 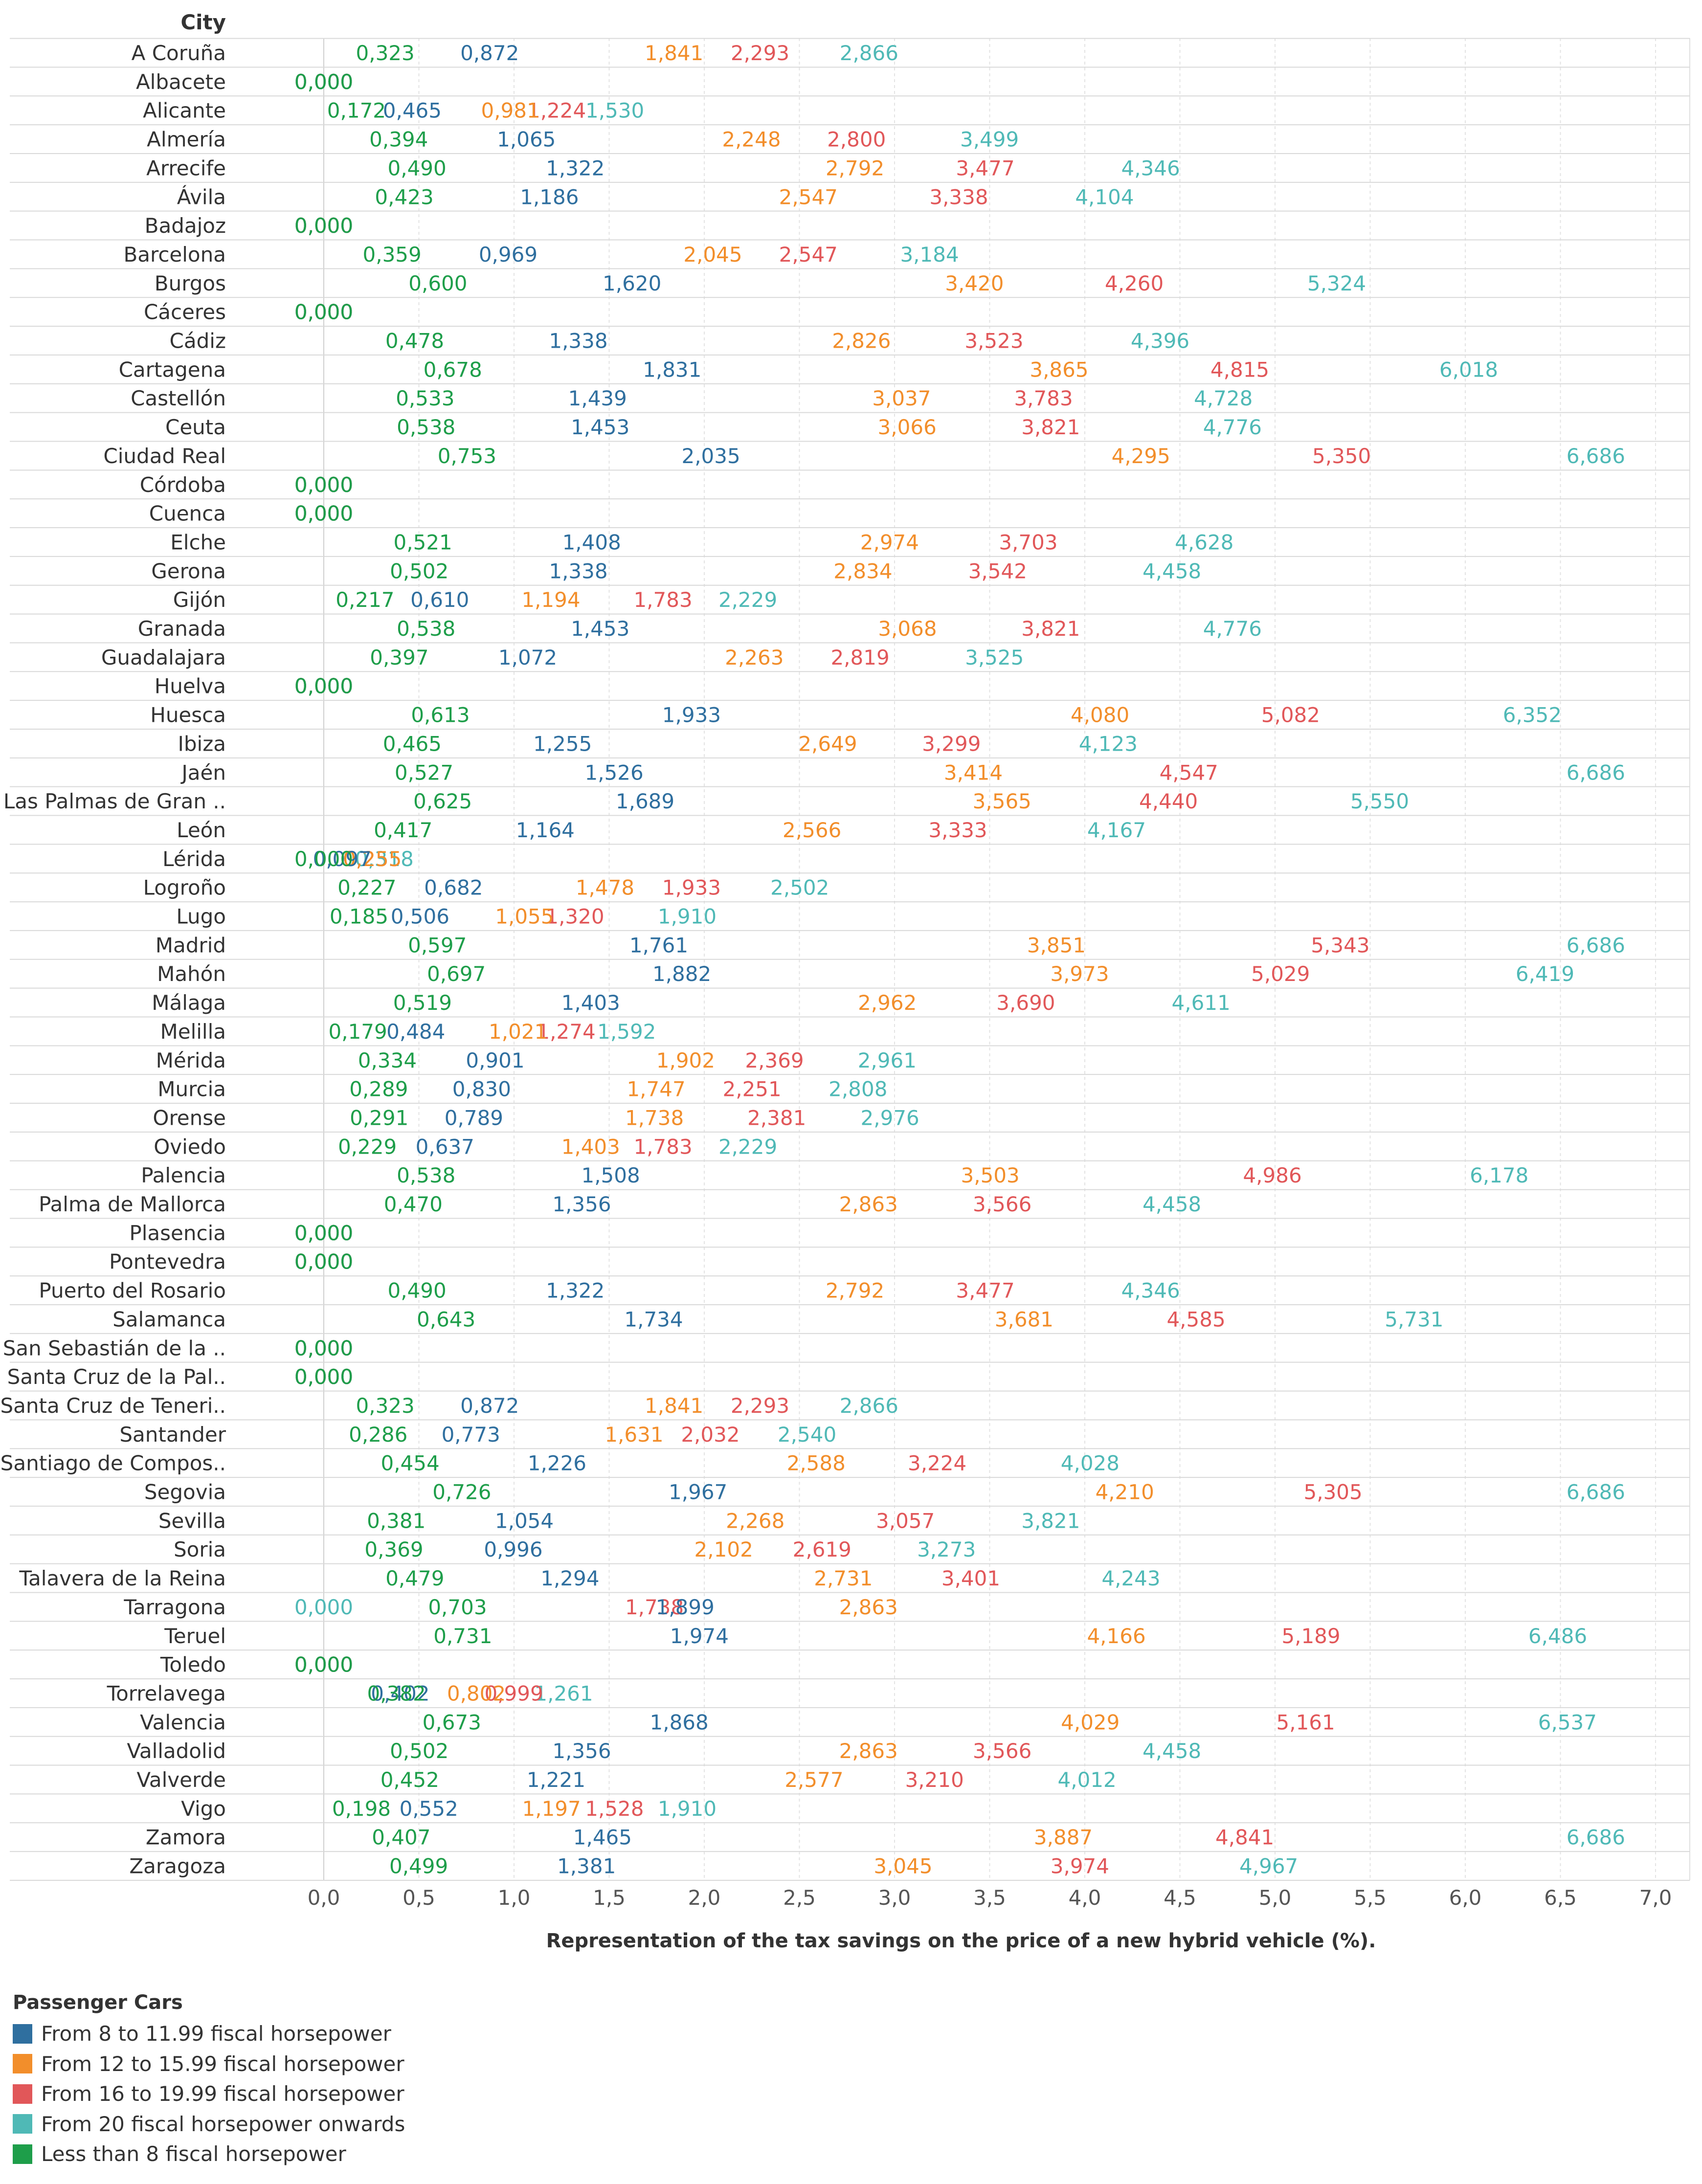 What do you see at coordinates (122, 1578) in the screenshot?
I see `city-label: Talavera de la Reina` at bounding box center [122, 1578].